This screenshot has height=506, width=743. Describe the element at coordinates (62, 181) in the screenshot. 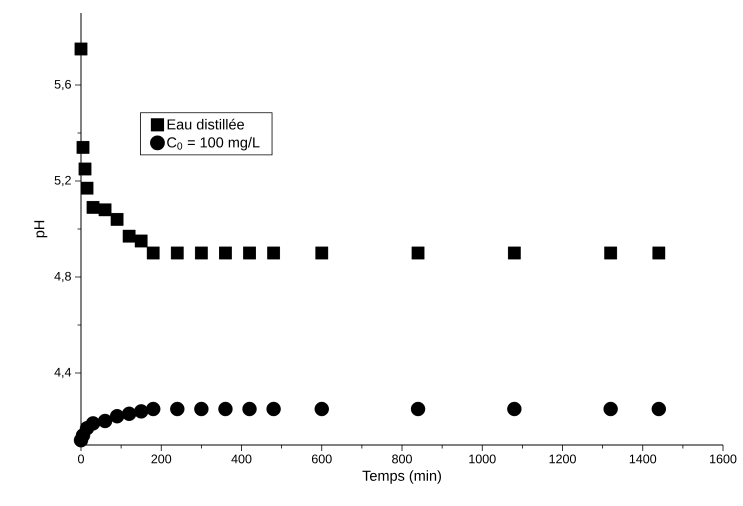

I see `y-tick-label: 5,2` at that location.